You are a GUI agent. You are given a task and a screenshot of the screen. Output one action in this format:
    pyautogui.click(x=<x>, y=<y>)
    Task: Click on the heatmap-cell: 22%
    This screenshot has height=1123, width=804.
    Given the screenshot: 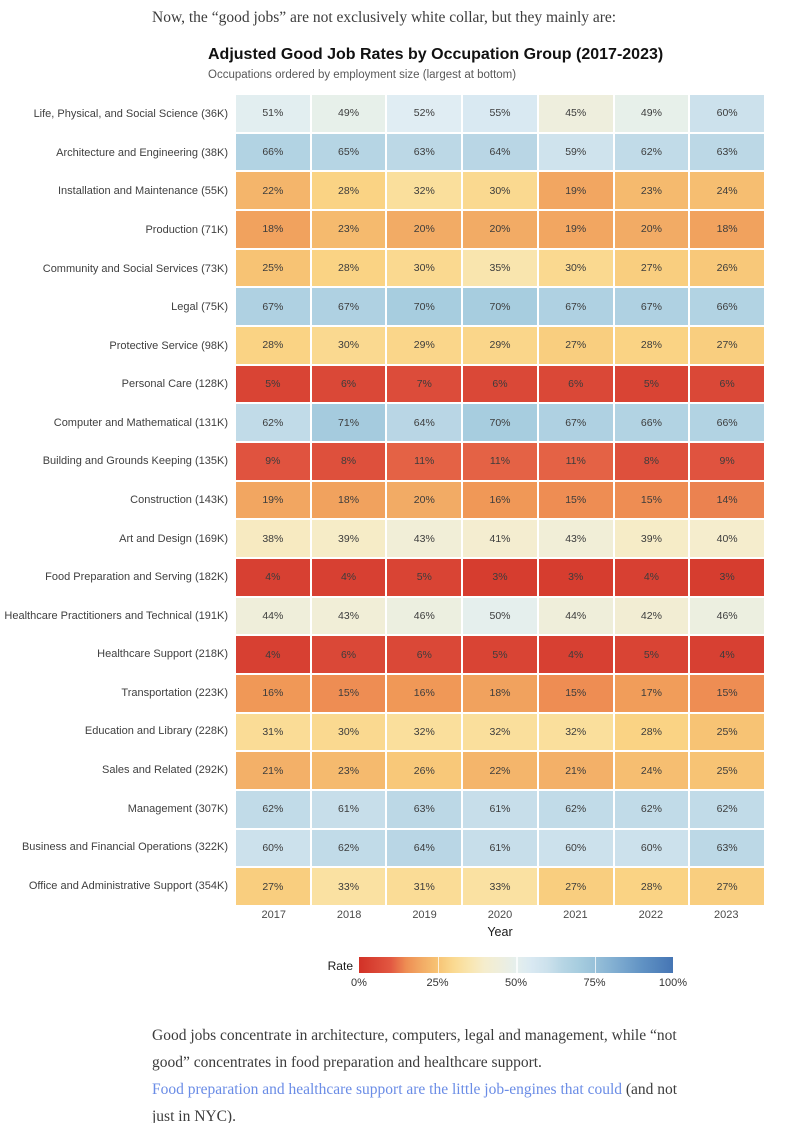 What is the action you would take?
    pyautogui.click(x=500, y=770)
    